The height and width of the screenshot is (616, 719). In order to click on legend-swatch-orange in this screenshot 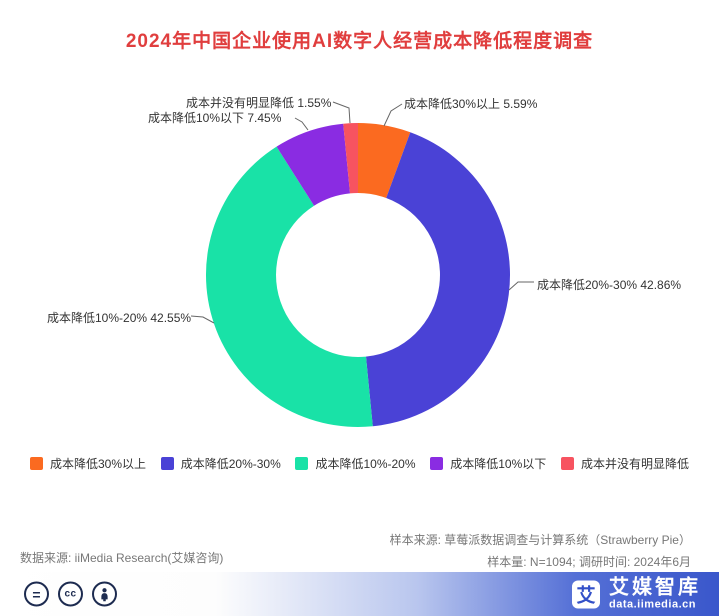, I will do `click(36, 463)`.